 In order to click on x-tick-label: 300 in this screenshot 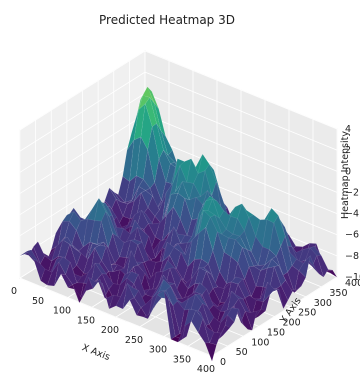, I will do `click(158, 350)`.